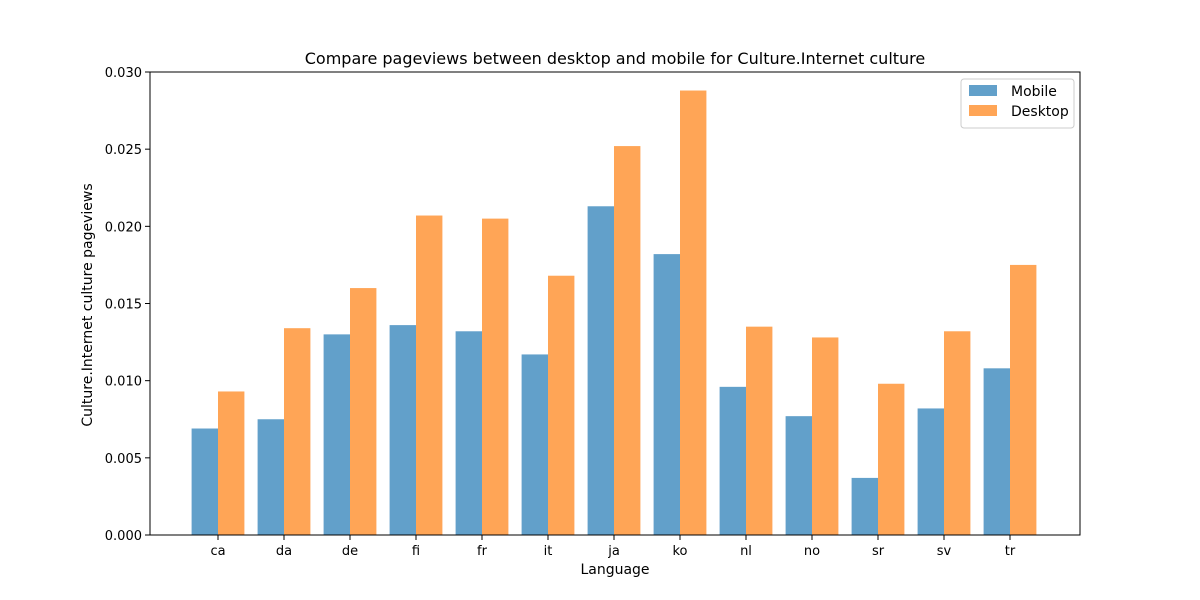  I want to click on bar-desktop-it, so click(561, 405).